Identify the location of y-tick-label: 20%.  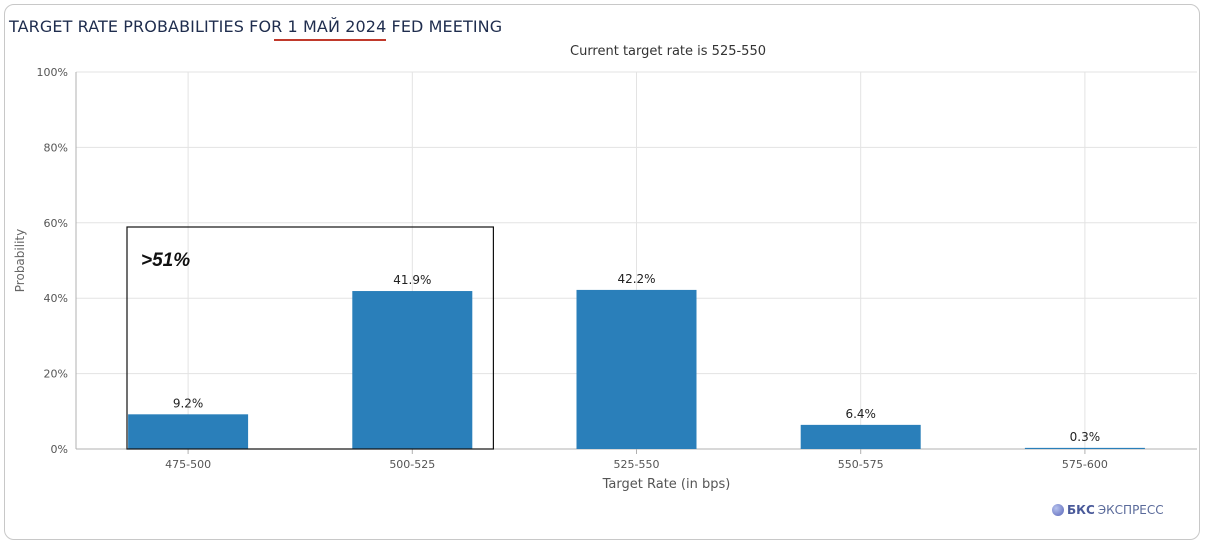
(56, 374).